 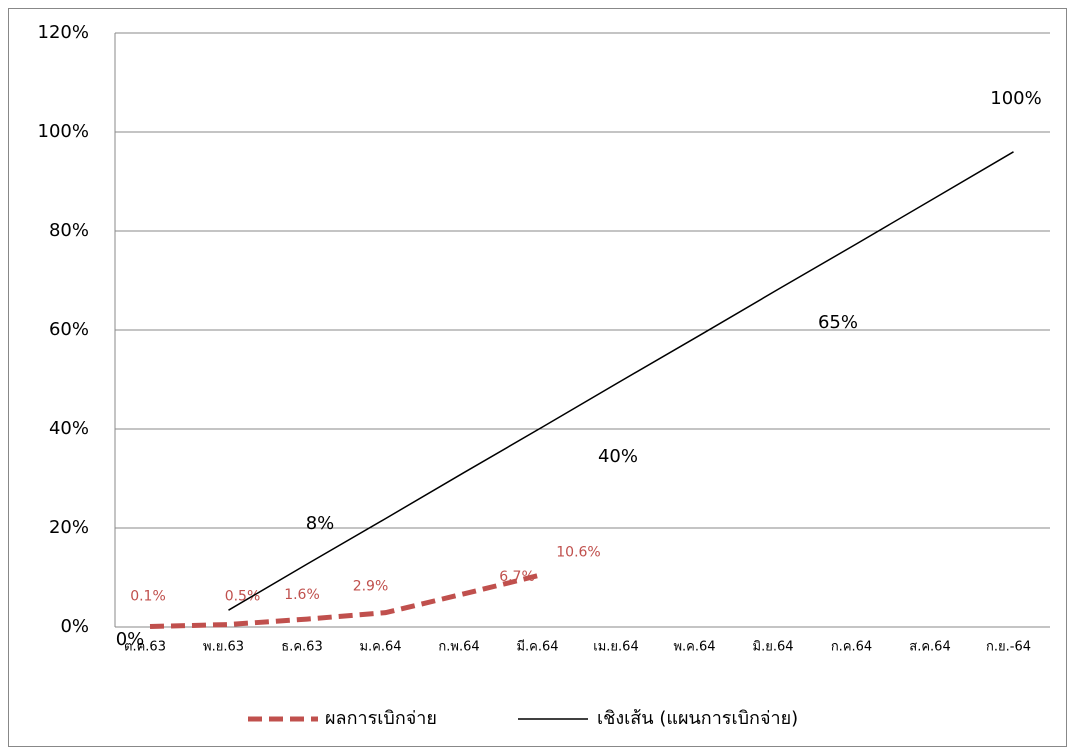 What do you see at coordinates (517, 577) in the screenshot?
I see `data-label: 6.7%` at bounding box center [517, 577].